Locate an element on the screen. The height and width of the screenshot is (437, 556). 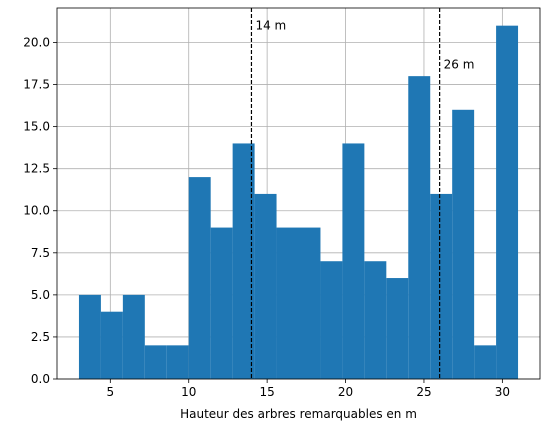
y-tick-label: 10.0 is located at coordinates (36, 211).